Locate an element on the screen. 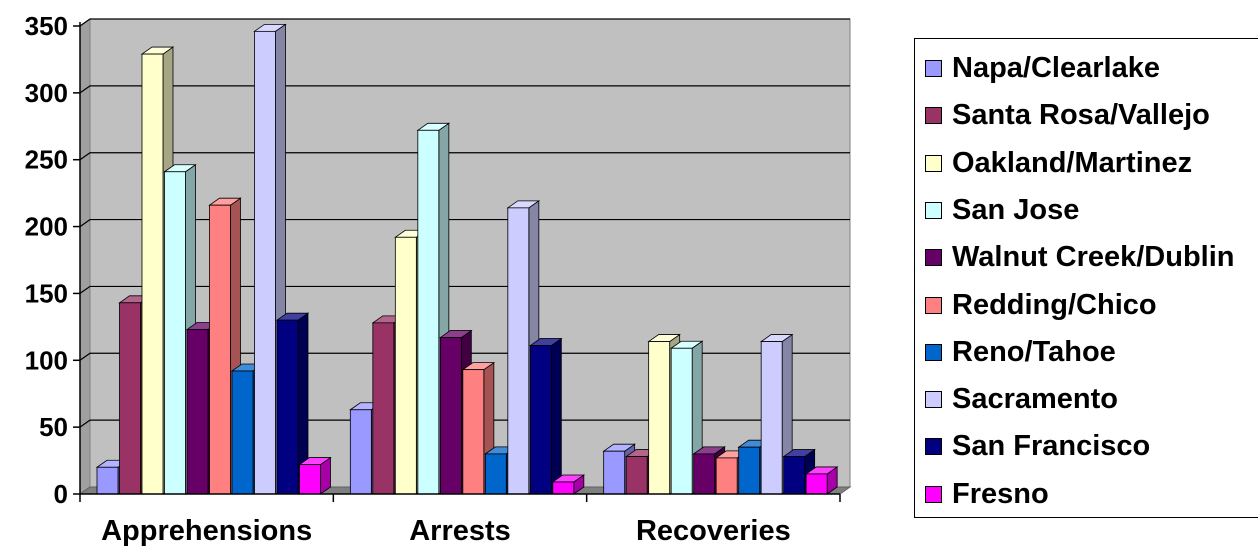 This screenshot has height=548, width=1258. x-tick-label: Recoveries is located at coordinates (713, 531).